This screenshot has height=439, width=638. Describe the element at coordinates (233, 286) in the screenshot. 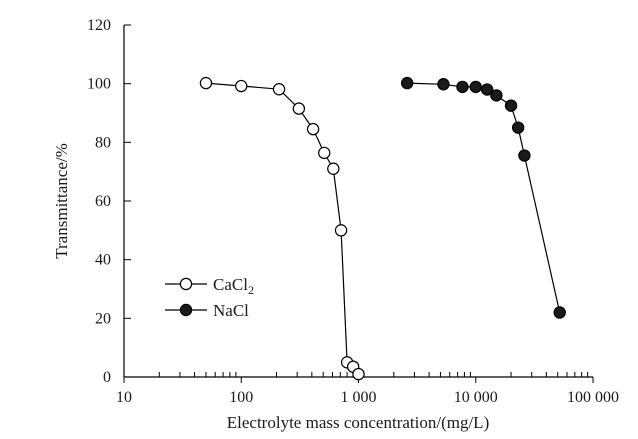

I see `legend-label: CaCl2` at that location.